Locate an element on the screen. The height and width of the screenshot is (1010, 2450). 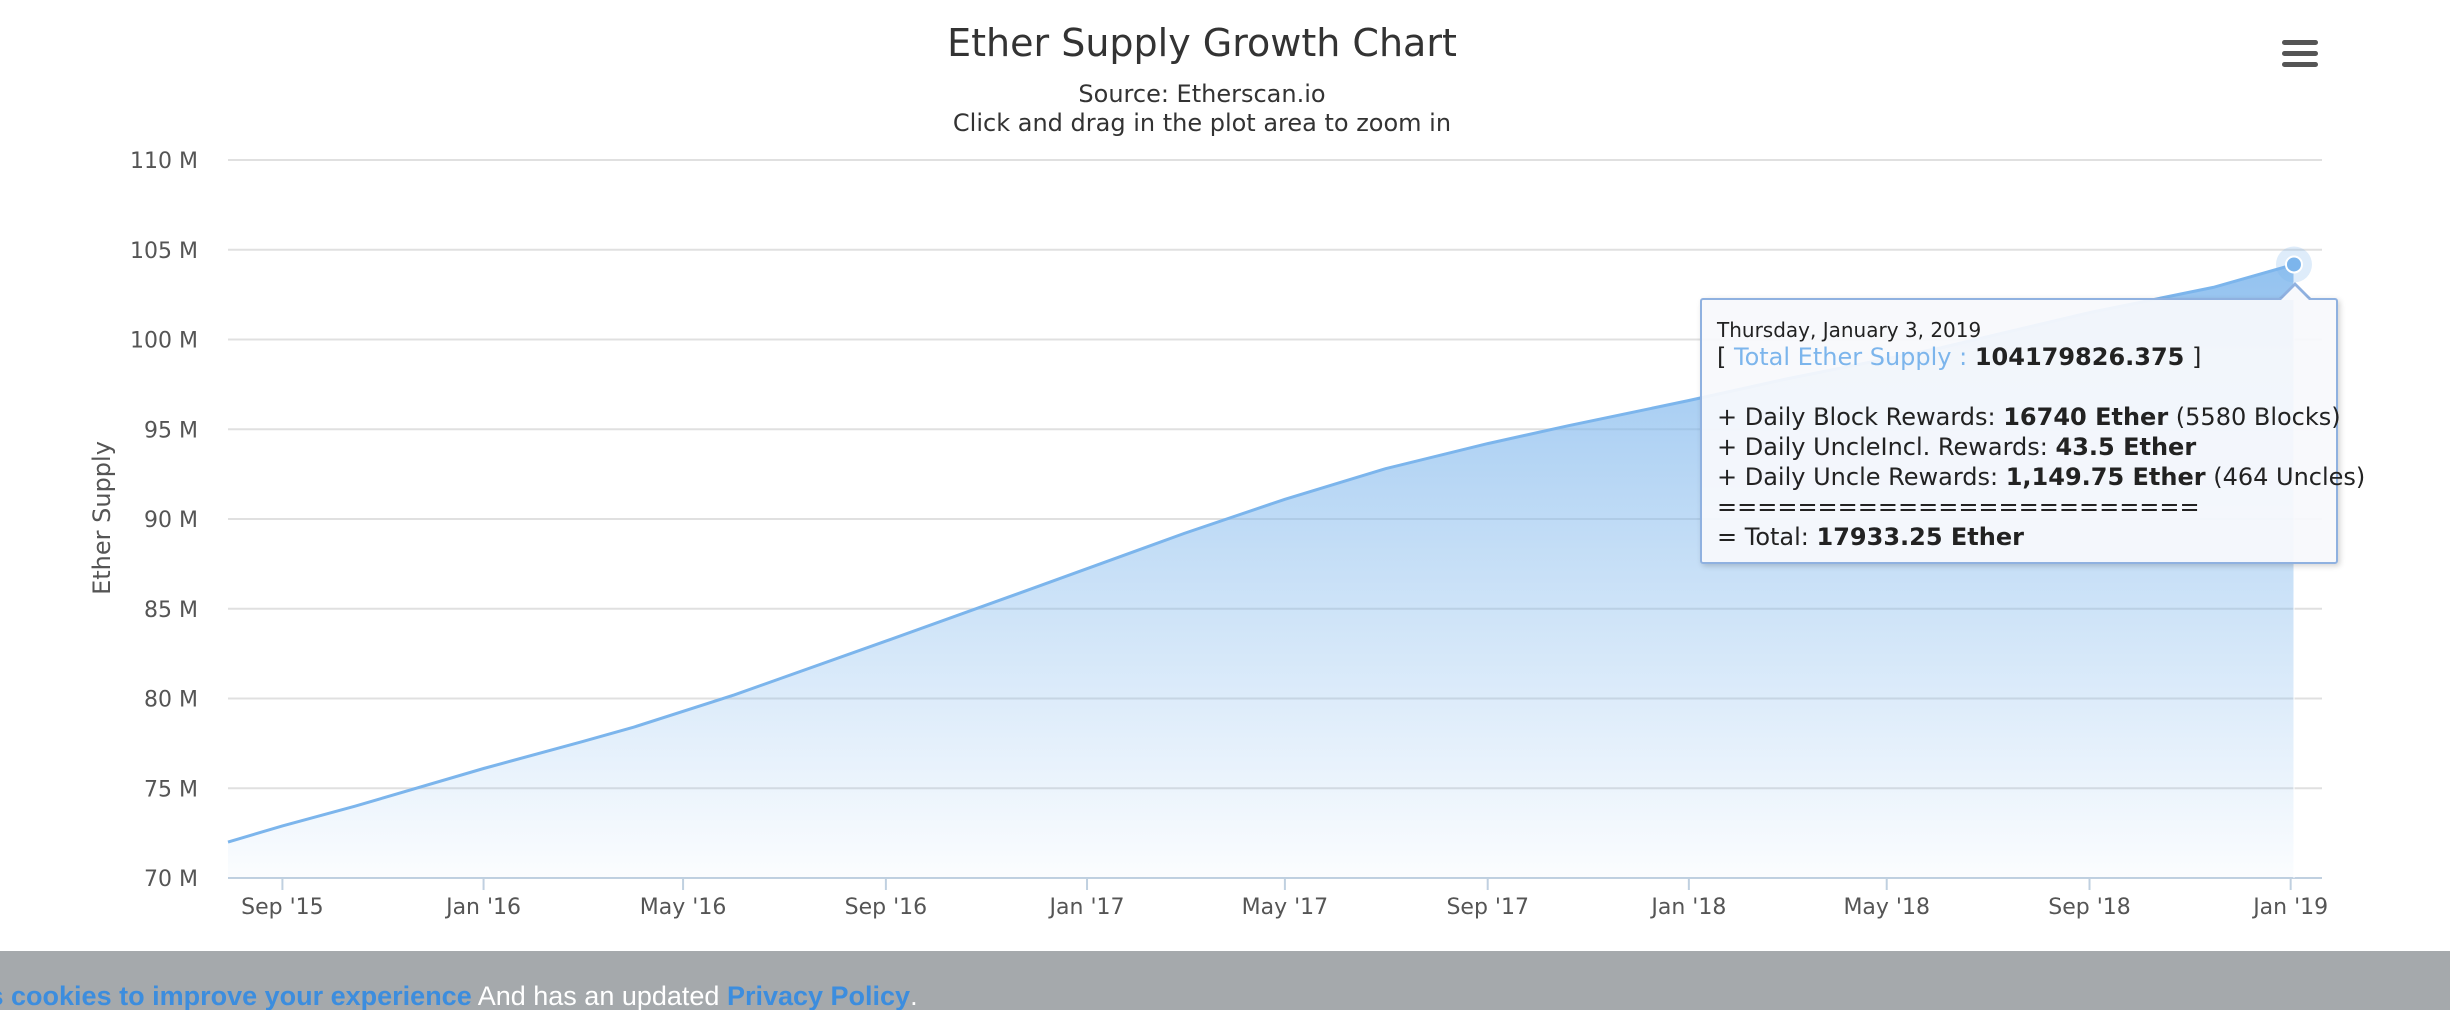
x-tick-label: Sep '17 is located at coordinates (1487, 907).